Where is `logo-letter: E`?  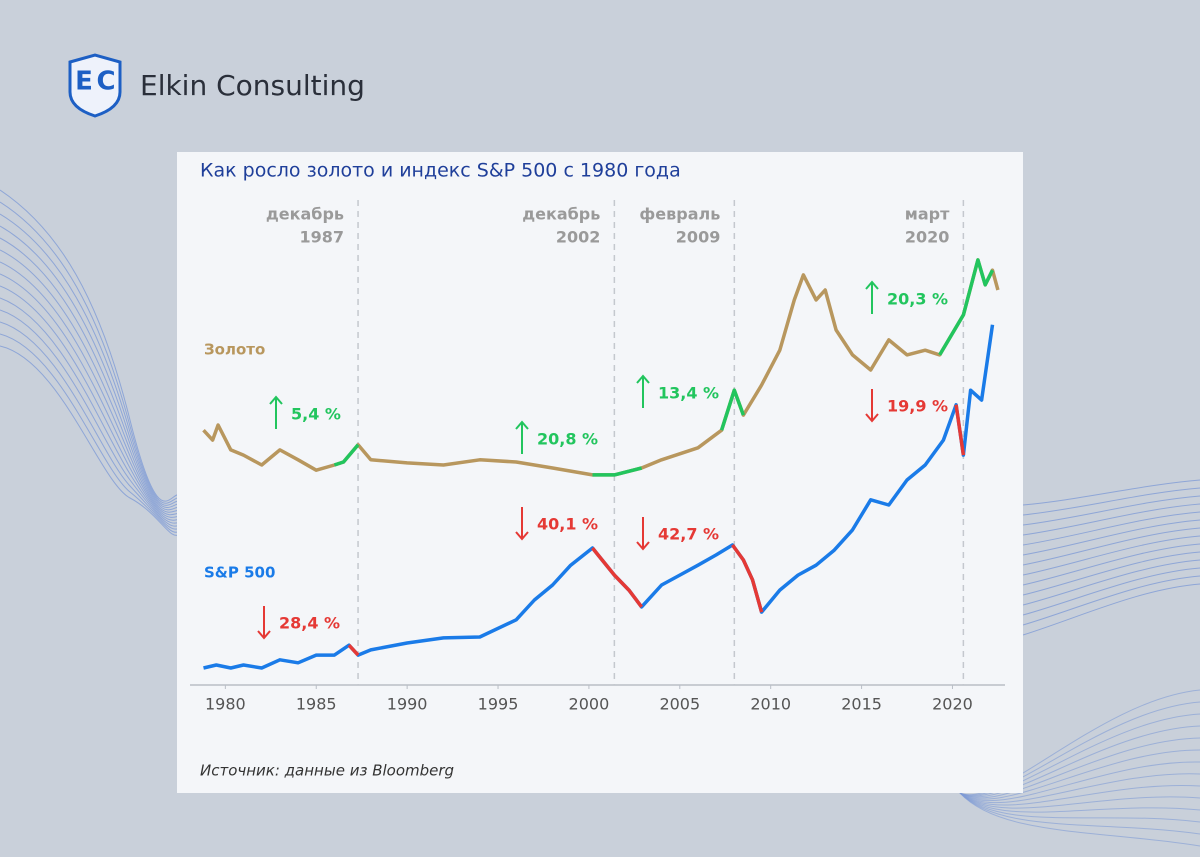 logo-letter: E is located at coordinates (84, 82).